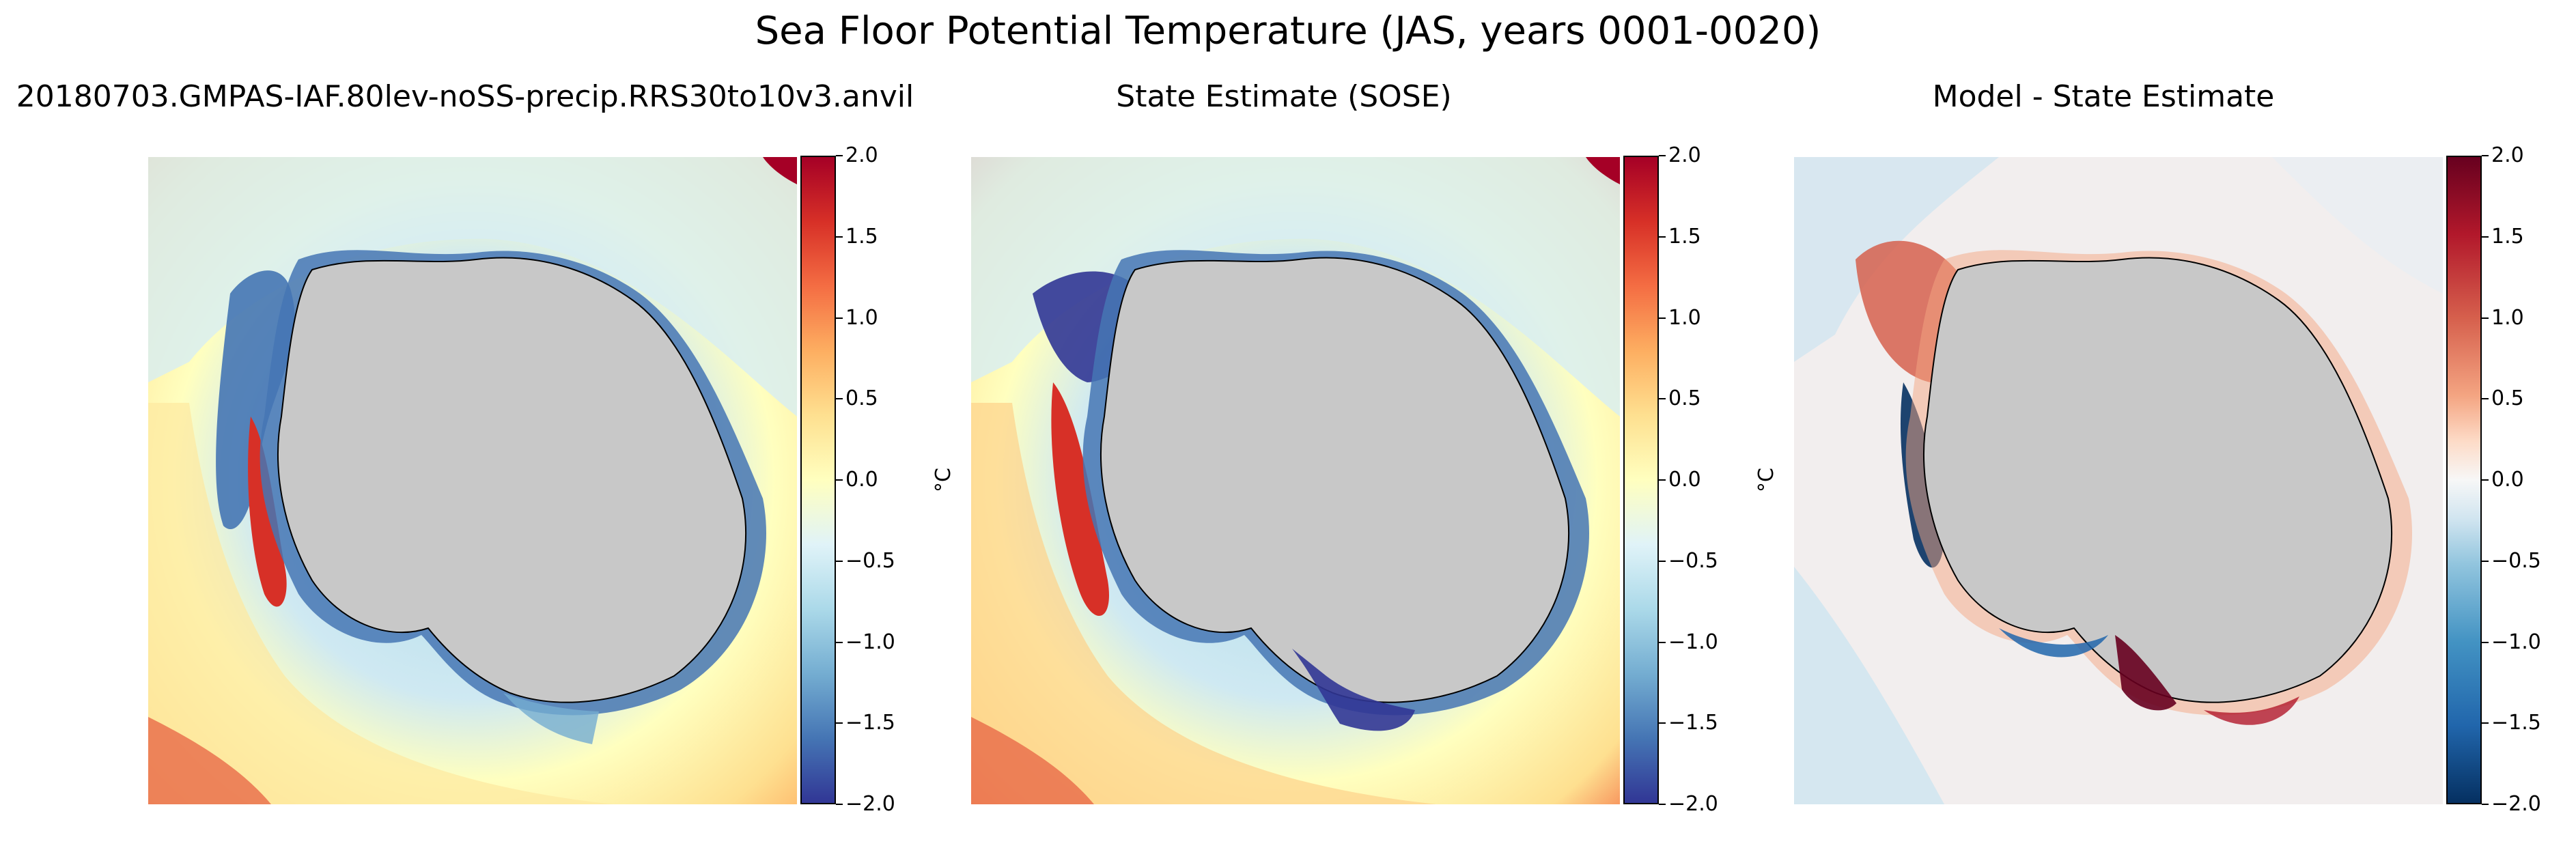  Describe the element at coordinates (818, 480) in the screenshot. I see `colorbar-model` at that location.